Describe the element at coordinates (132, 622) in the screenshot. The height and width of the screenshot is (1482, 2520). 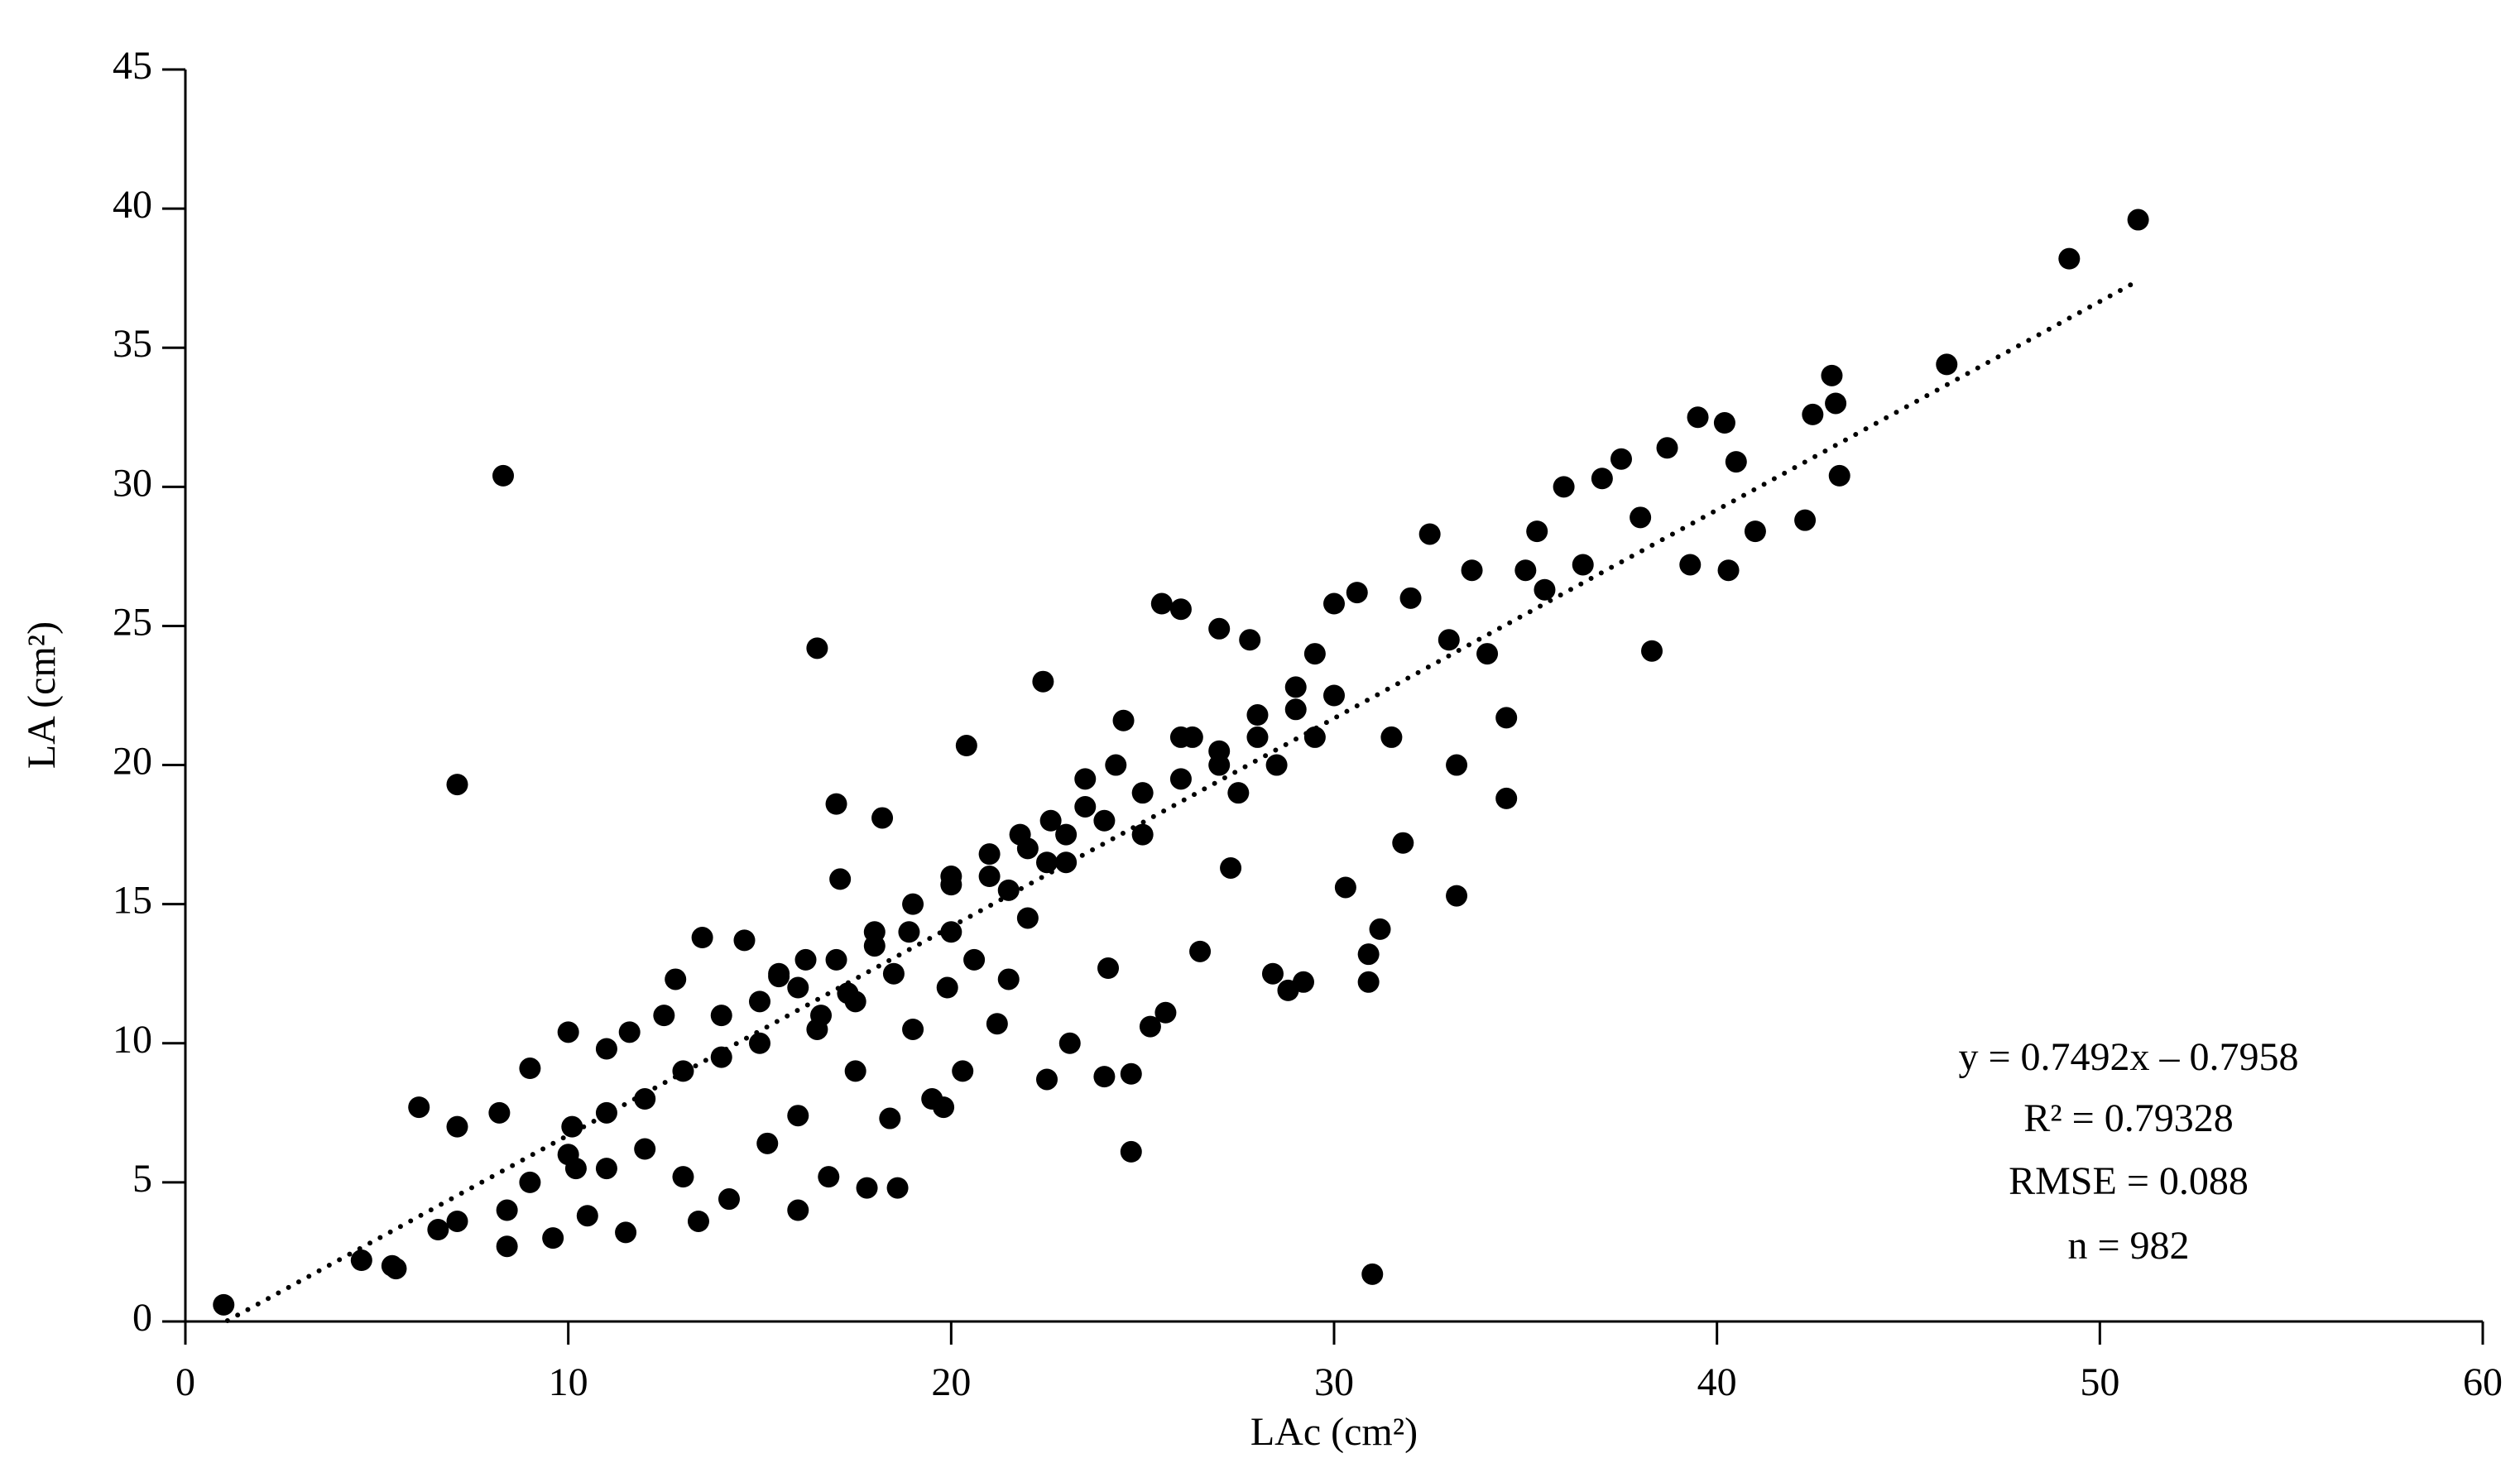
I see `y-tick-label: 25` at that location.